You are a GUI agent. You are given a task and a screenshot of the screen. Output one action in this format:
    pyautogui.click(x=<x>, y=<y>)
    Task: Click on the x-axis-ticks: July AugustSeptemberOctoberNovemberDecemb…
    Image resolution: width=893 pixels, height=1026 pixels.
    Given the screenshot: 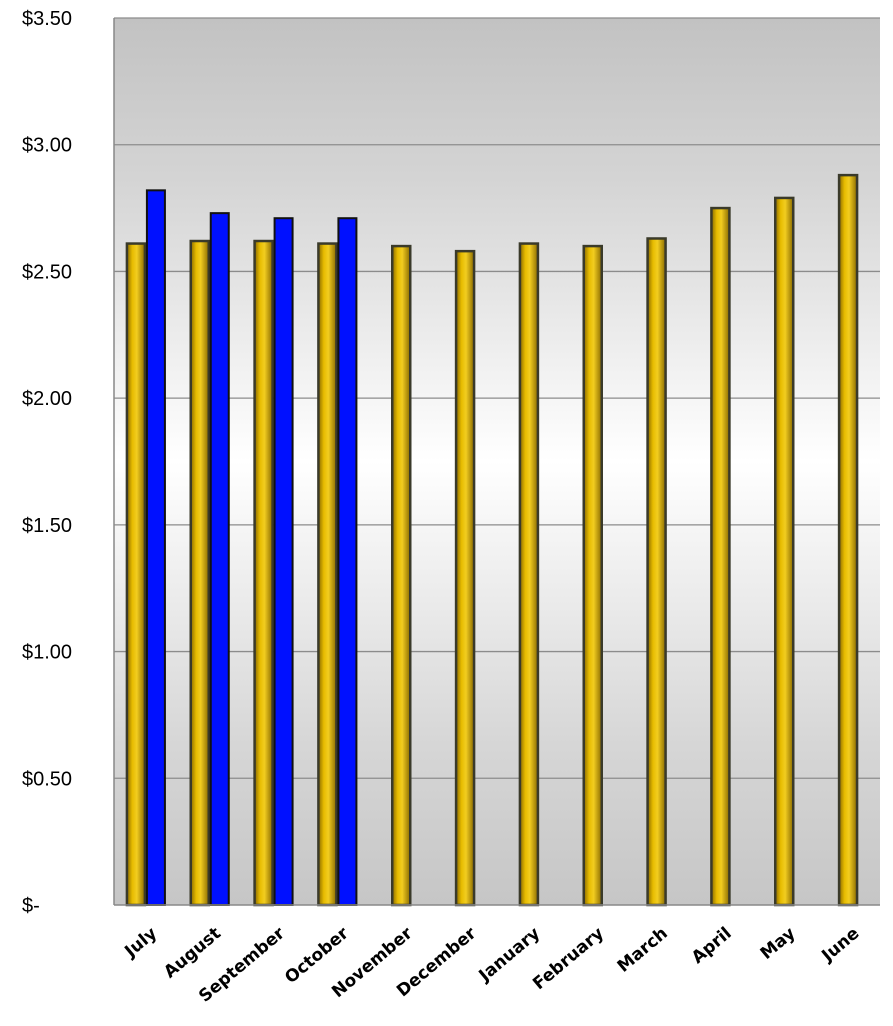 What is the action you would take?
    pyautogui.click(x=491, y=964)
    